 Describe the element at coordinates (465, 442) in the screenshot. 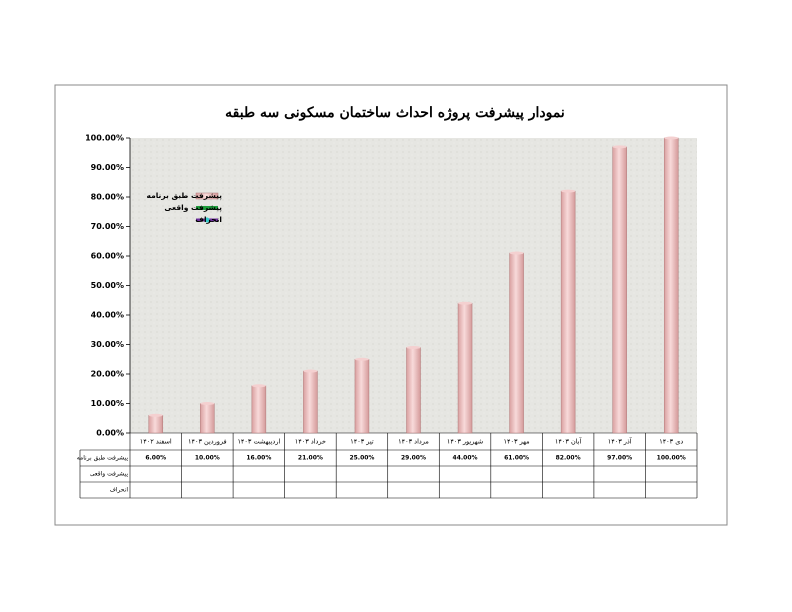

I see `x-tick-label: شهریور ۱۴۰۳` at that location.